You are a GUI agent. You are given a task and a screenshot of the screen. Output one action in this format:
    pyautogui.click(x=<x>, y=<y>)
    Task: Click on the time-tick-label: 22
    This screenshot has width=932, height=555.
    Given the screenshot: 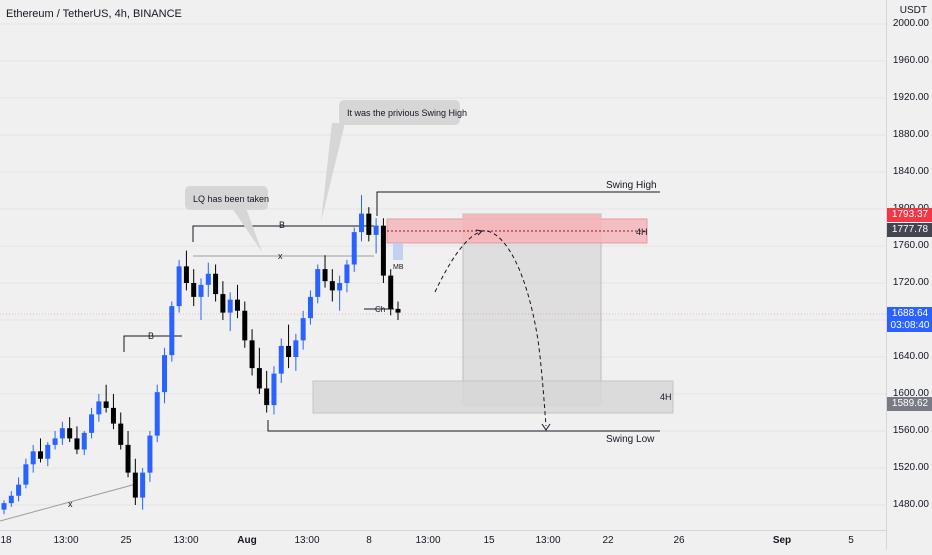 What is the action you would take?
    pyautogui.click(x=608, y=540)
    